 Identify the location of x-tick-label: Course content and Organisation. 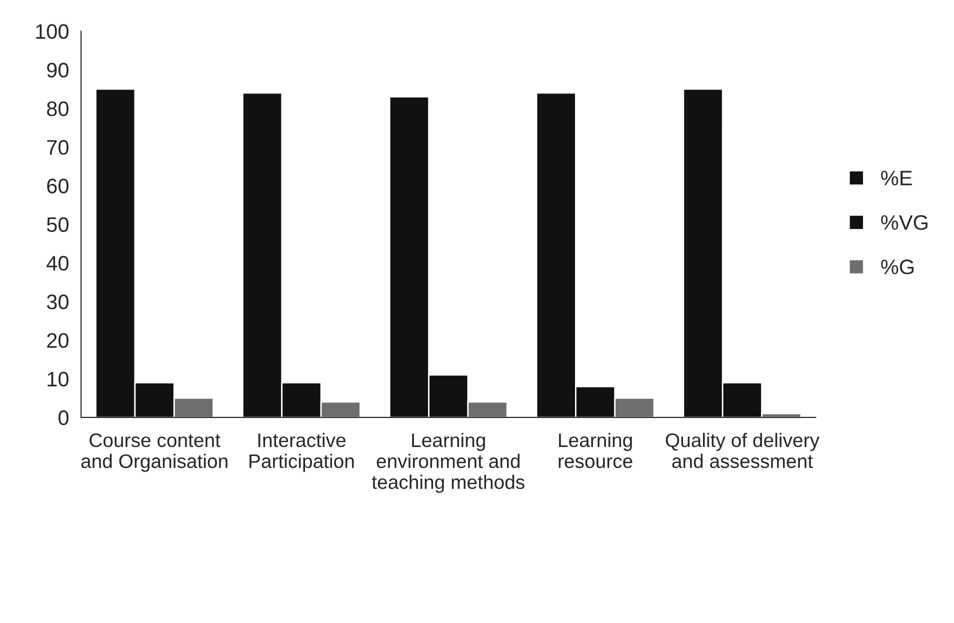
(154, 452).